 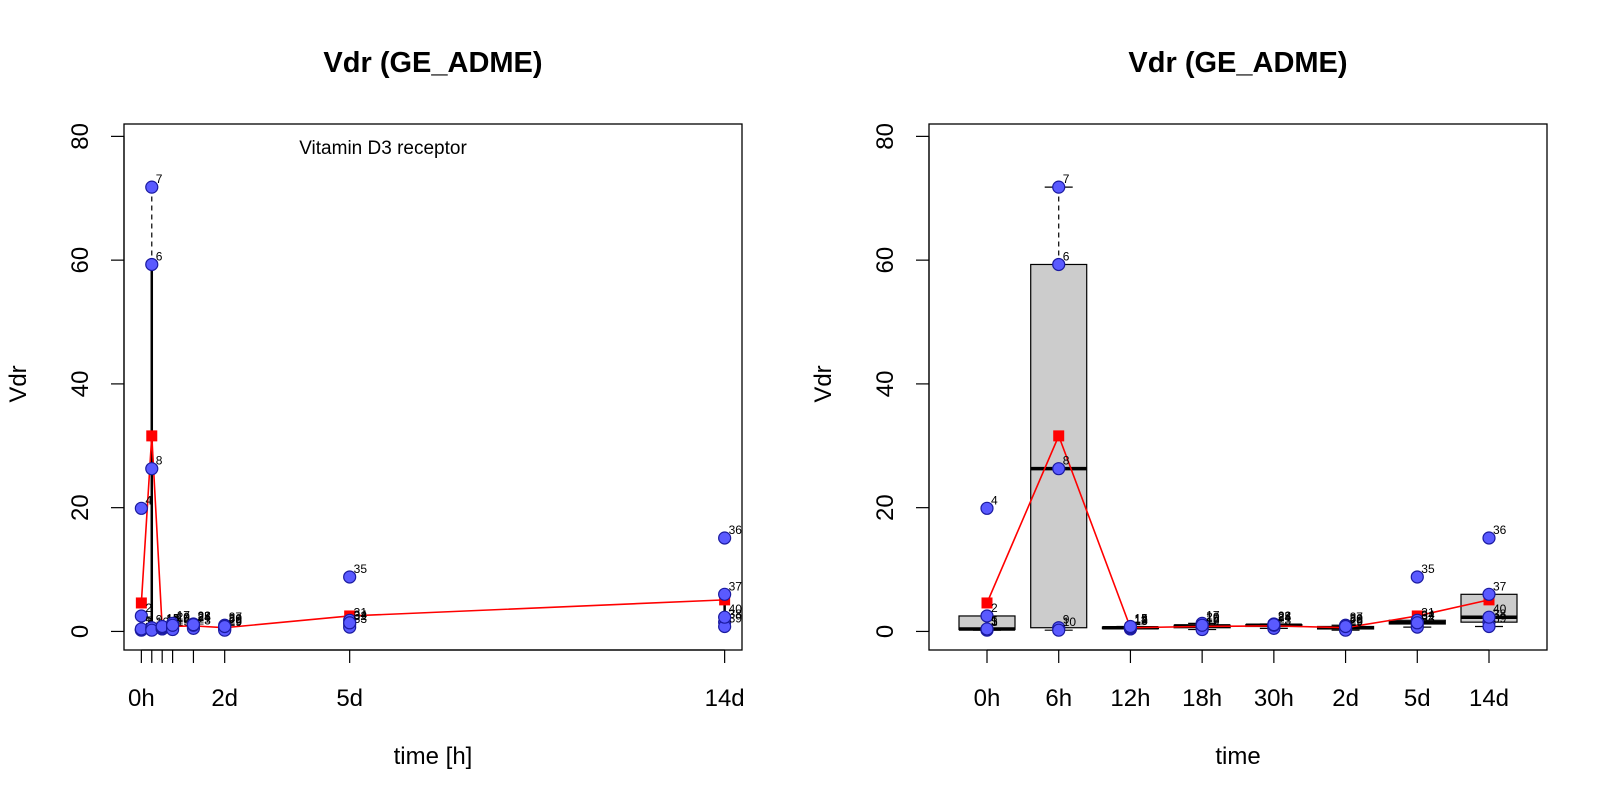 What do you see at coordinates (736, 614) in the screenshot?
I see `data-point-label: 38` at bounding box center [736, 614].